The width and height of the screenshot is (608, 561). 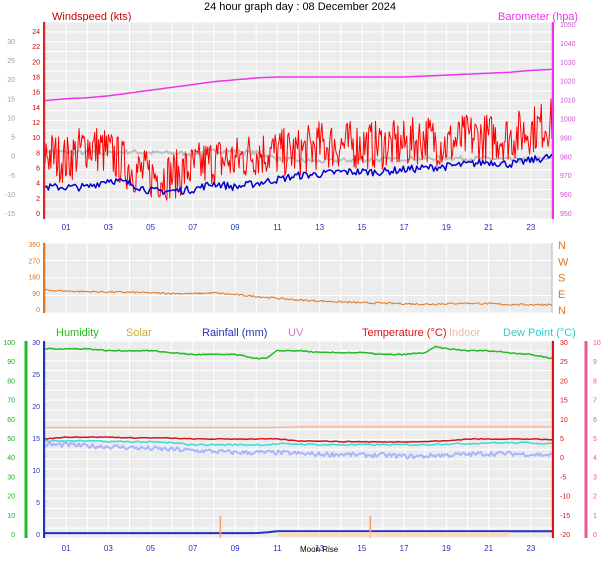 I want to click on temperature-tick-label: -15, so click(x=565, y=516).